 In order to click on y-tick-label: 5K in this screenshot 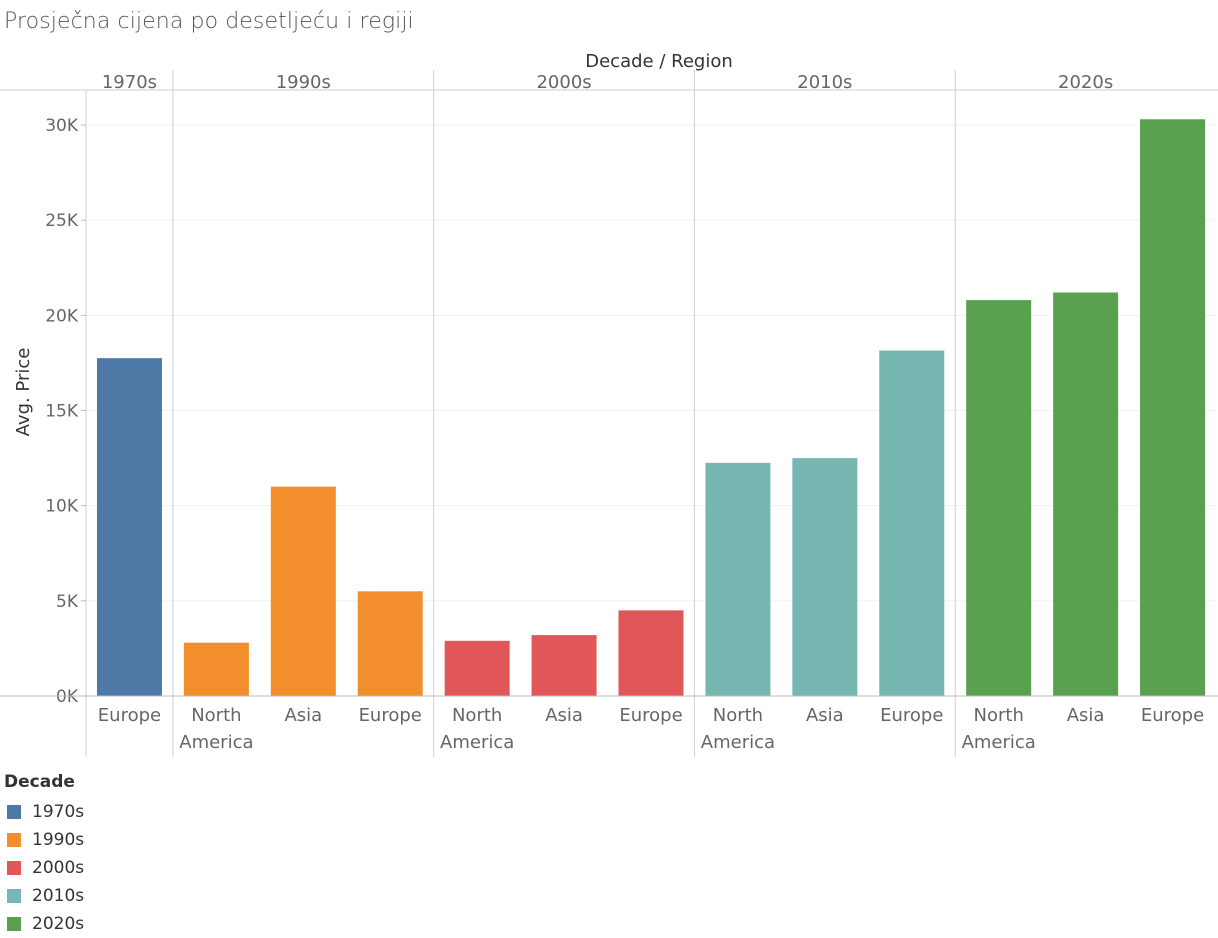, I will do `click(67, 602)`.